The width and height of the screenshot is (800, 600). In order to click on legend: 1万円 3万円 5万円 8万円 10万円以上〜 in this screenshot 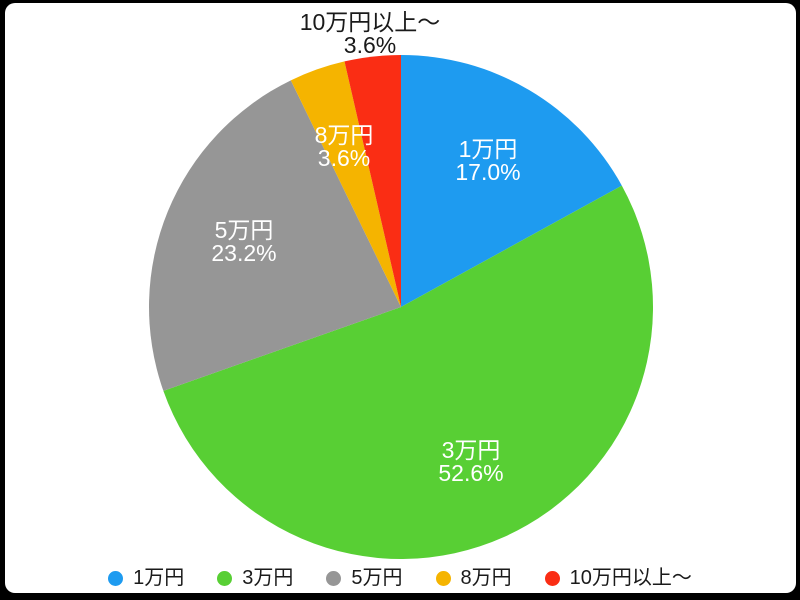, I will do `click(400, 578)`.